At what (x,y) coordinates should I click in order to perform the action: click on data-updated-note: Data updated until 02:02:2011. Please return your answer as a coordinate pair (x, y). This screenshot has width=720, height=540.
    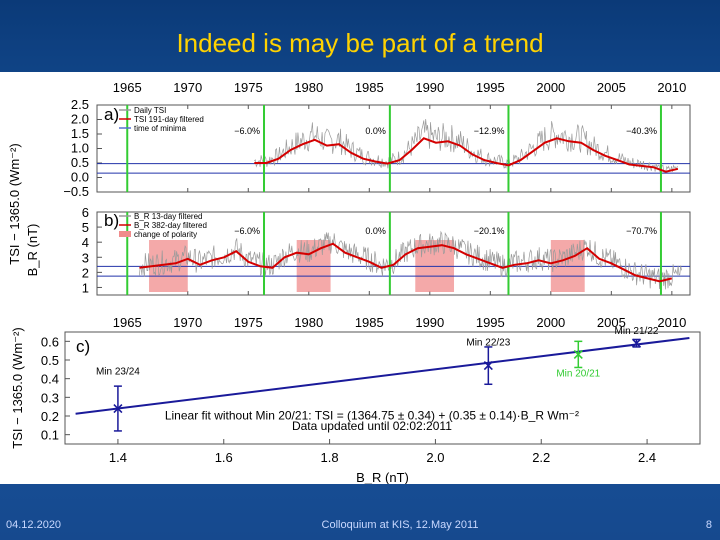
    Looking at the image, I should click on (372, 426).